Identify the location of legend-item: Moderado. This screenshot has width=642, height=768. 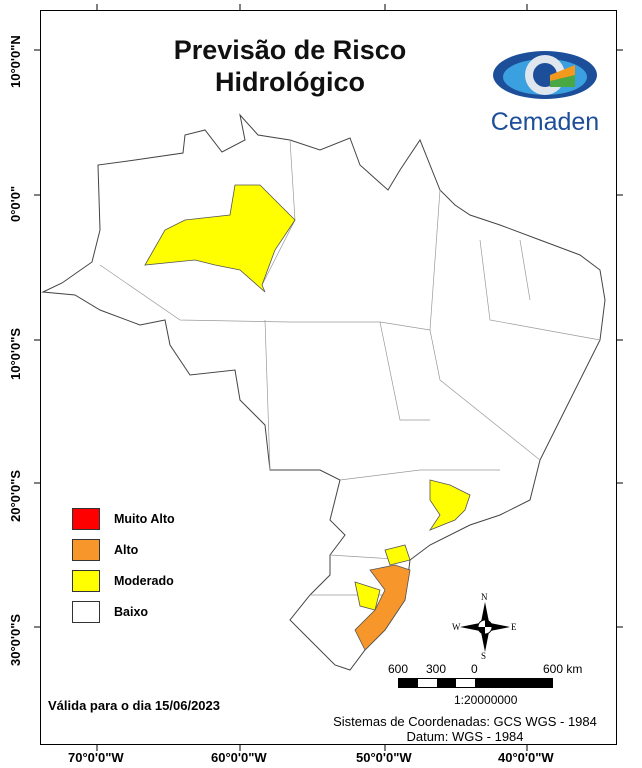
(123, 580).